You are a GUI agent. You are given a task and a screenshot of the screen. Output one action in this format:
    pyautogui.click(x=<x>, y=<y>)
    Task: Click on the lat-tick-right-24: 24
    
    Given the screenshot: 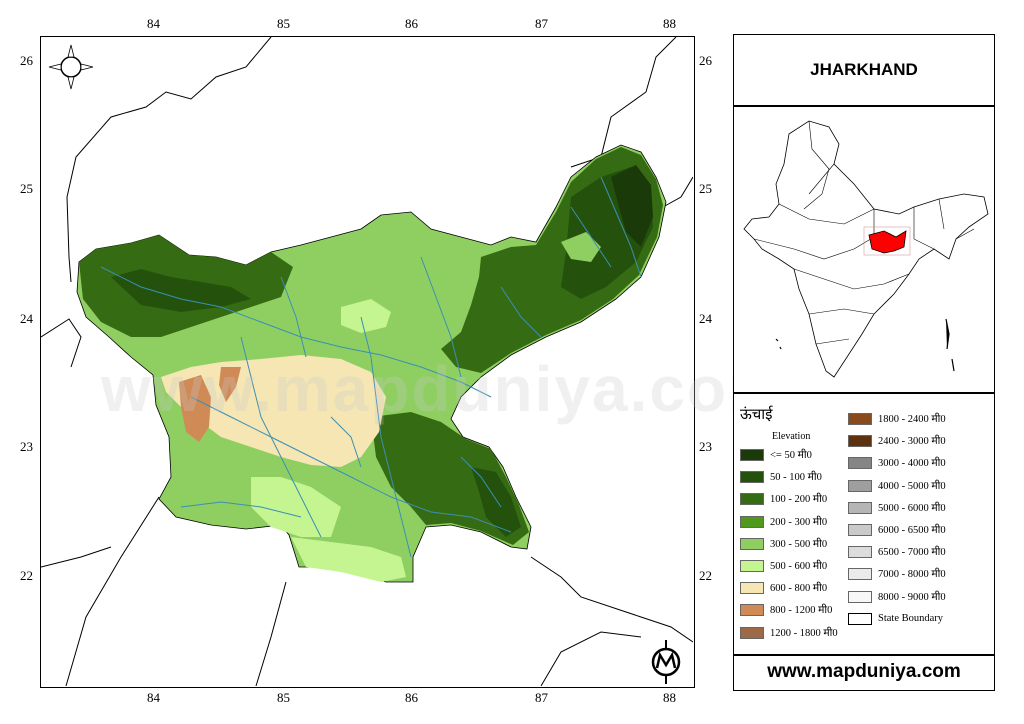 What is the action you would take?
    pyautogui.click(x=705, y=318)
    